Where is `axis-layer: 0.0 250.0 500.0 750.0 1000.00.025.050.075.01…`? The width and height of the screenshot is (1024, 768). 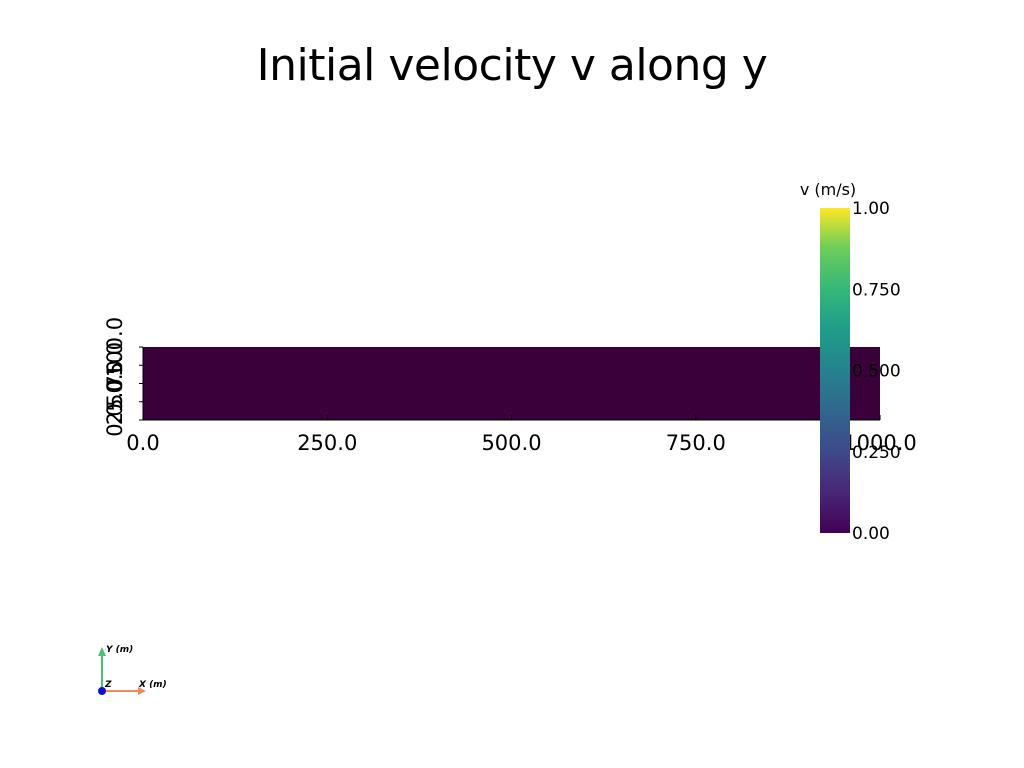
axis-layer: 0.0 250.0 500.0 750.0 1000.00.025.050.075.01… is located at coordinates (510, 386).